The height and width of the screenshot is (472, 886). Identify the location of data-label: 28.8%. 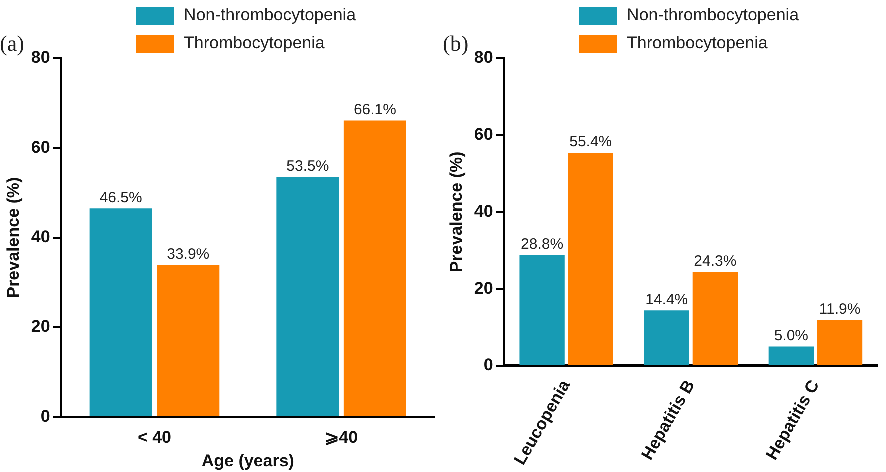
(542, 244).